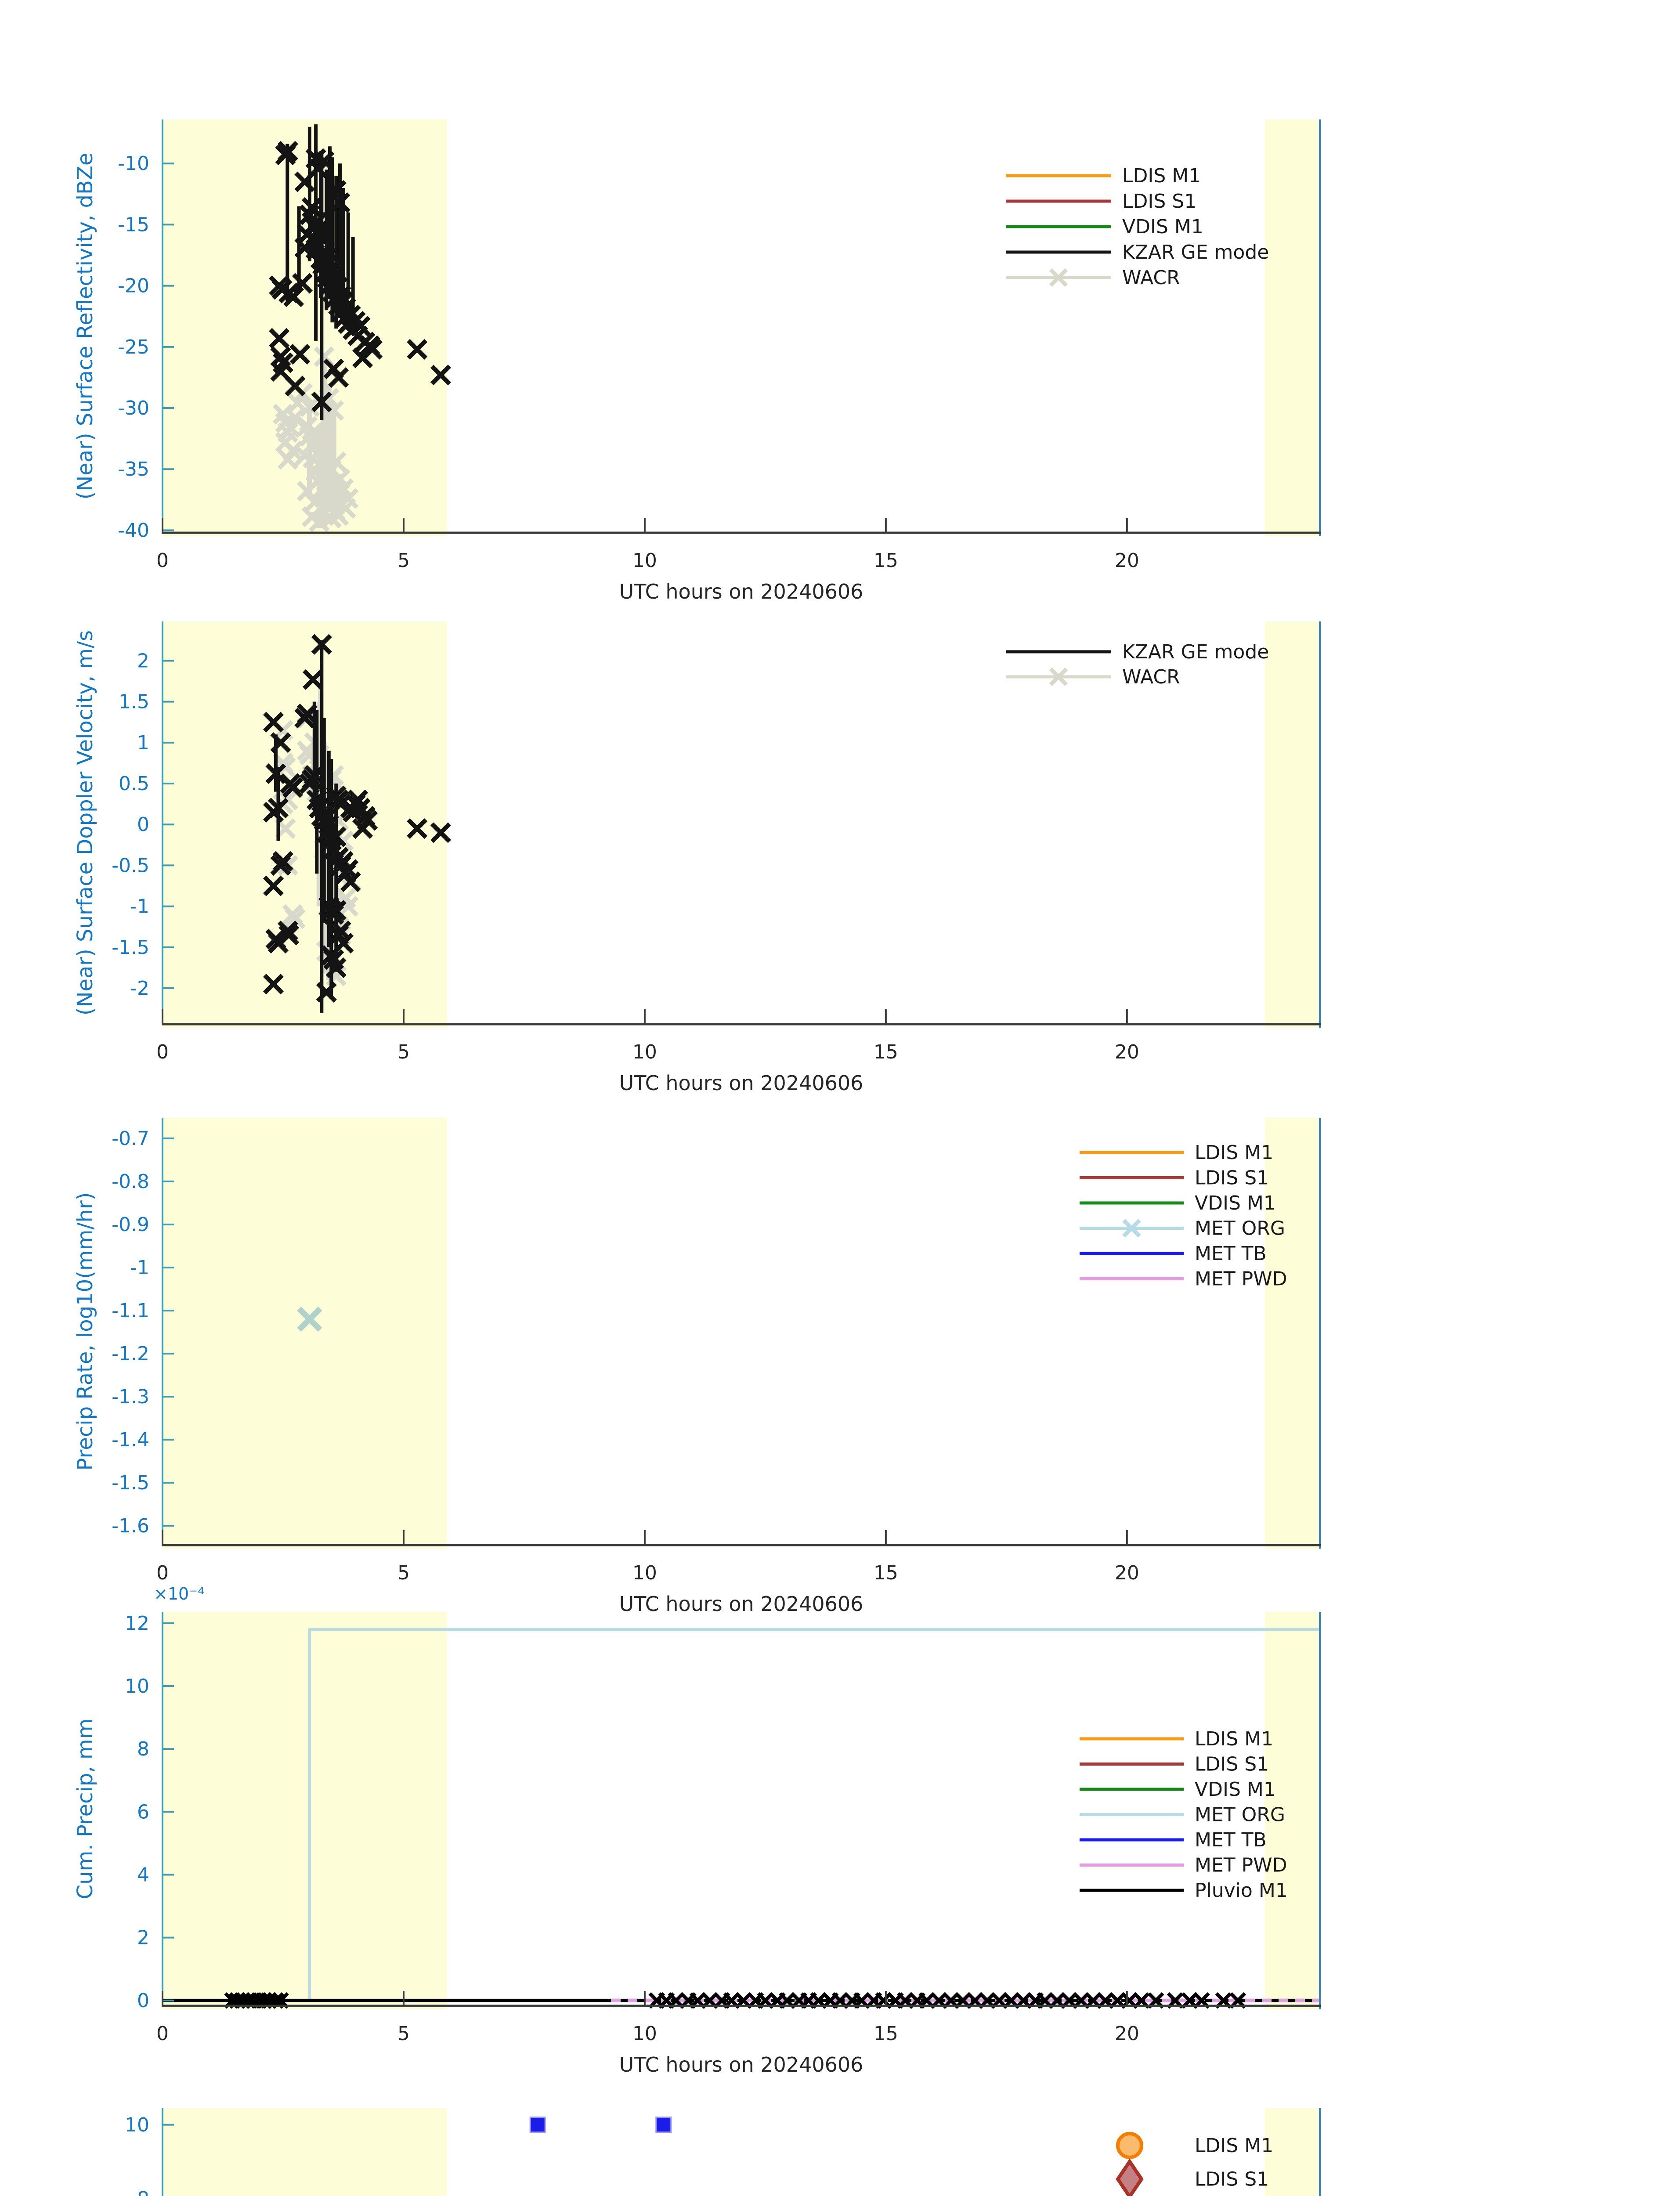  Describe the element at coordinates (1192, 2177) in the screenshot. I see `legend-item: LDIS S1` at that location.